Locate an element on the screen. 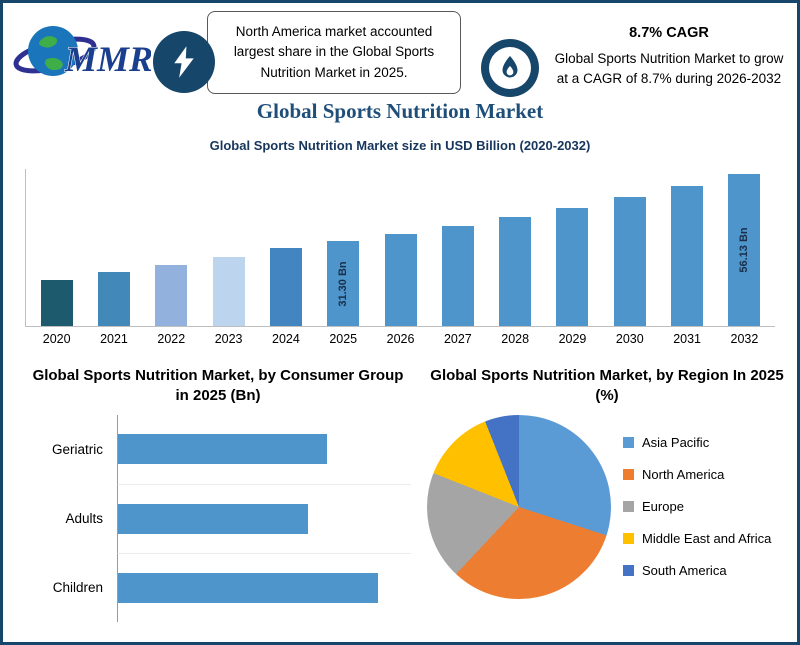 The width and height of the screenshot is (800, 645). legend-item: North America is located at coordinates (697, 474).